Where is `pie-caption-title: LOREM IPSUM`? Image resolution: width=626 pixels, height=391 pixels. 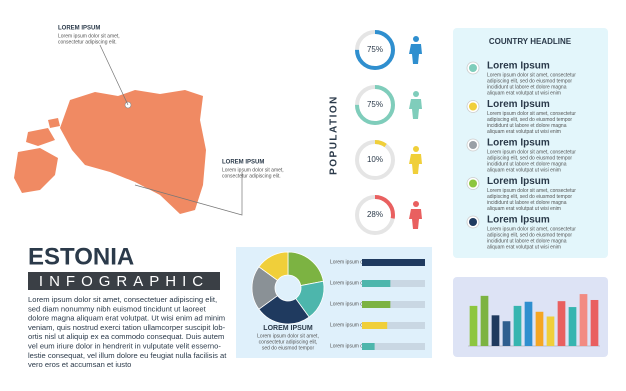
pie-caption-title: LOREM IPSUM is located at coordinates (288, 328).